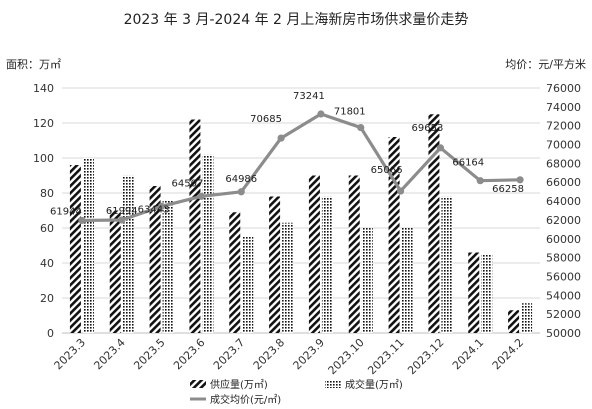 The width and height of the screenshot is (592, 409). What do you see at coordinates (468, 354) in the screenshot?
I see `x-tick-label: 2024.1` at bounding box center [468, 354].